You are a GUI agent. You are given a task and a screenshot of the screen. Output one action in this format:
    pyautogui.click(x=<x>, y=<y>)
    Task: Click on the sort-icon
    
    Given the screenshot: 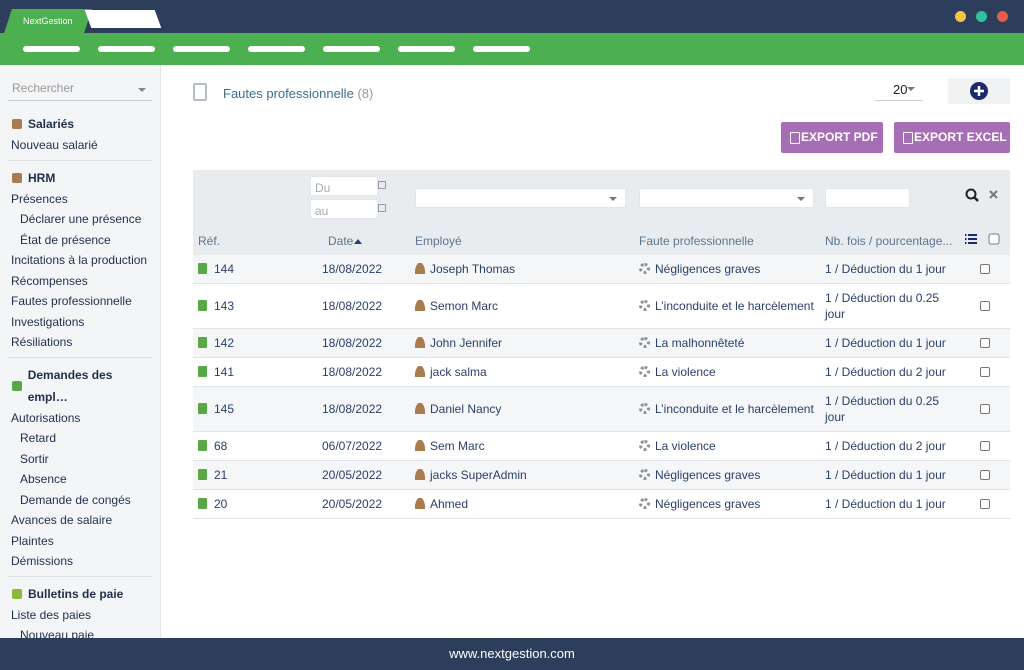 What is the action you would take?
    pyautogui.click(x=358, y=241)
    